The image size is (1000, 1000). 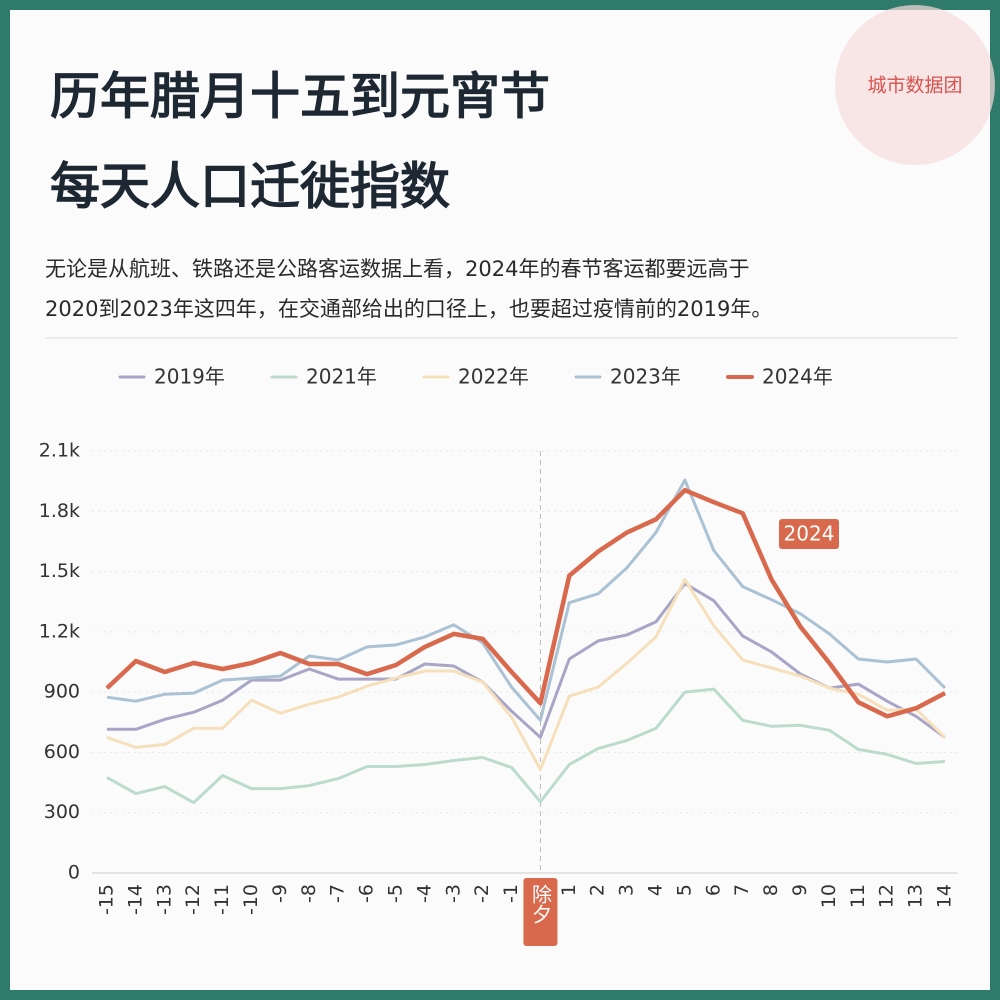 I want to click on annotation-box, so click(x=809, y=534).